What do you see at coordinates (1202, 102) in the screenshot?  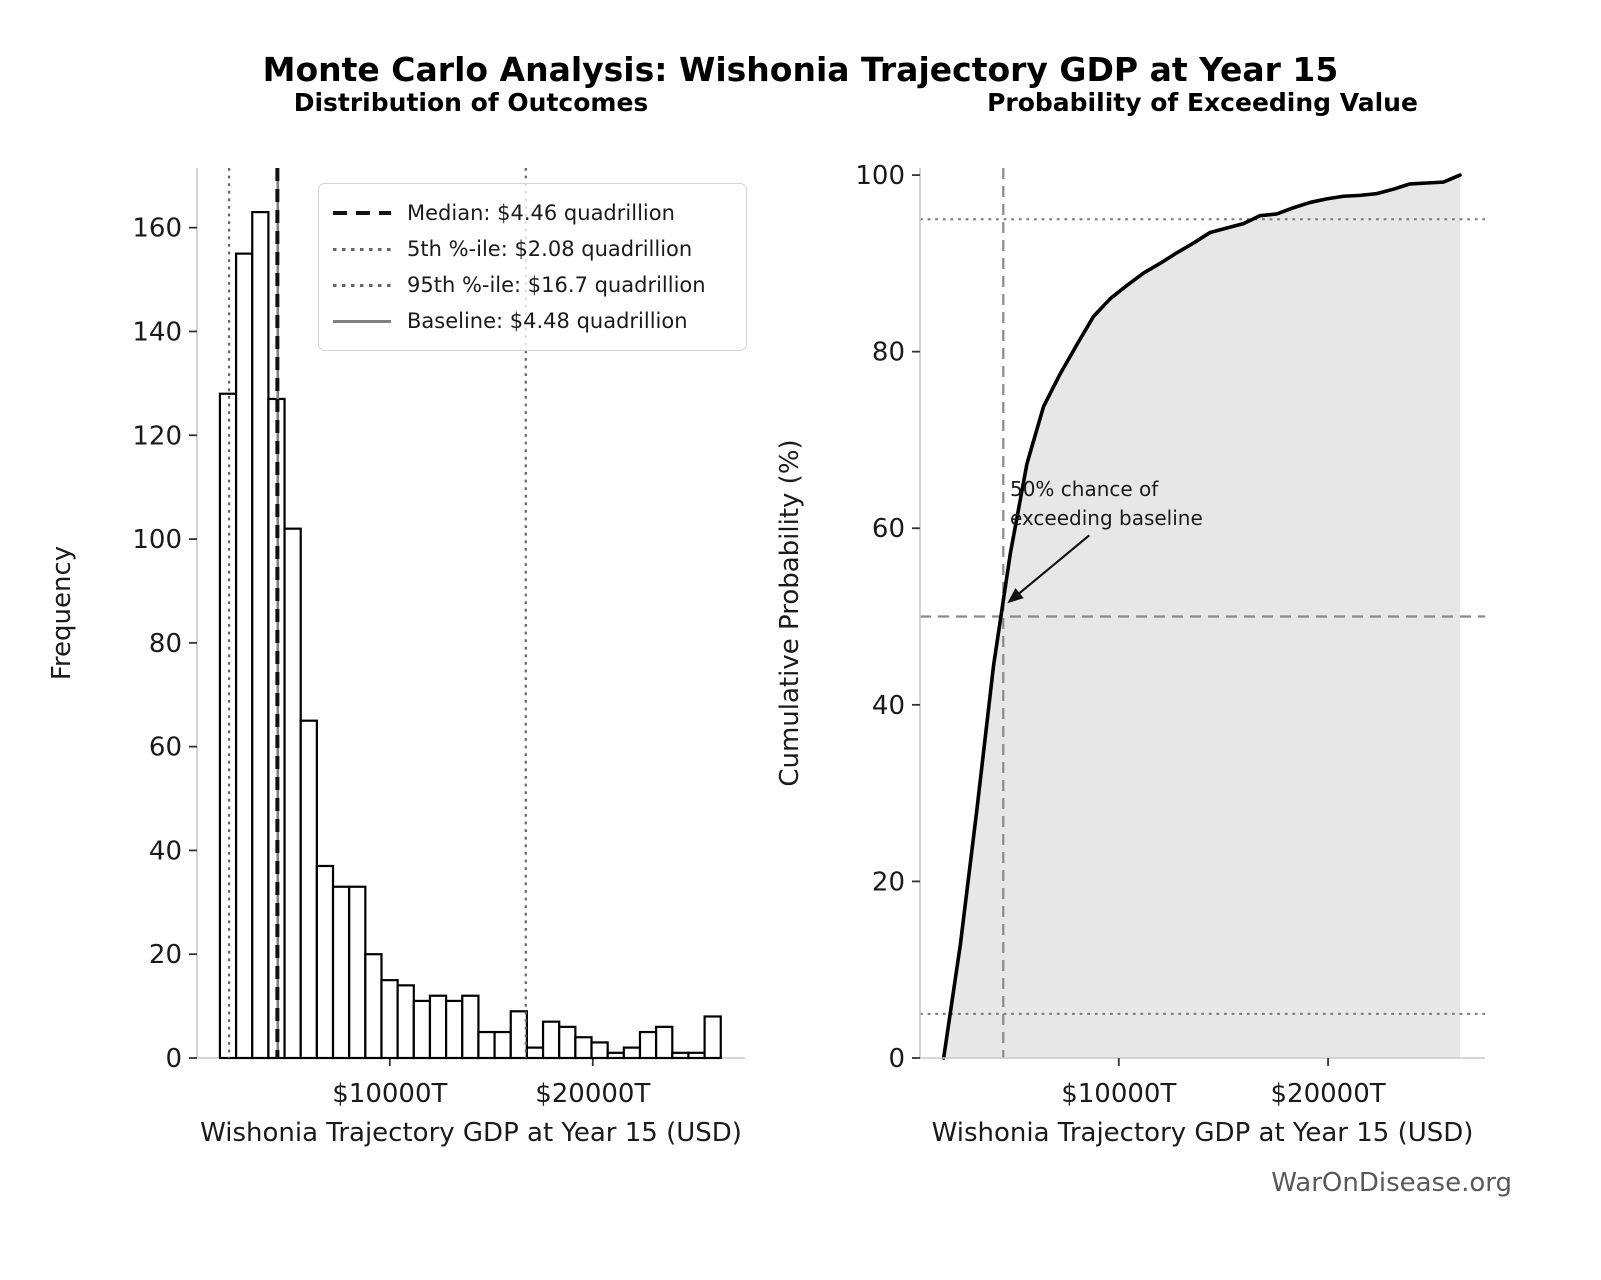 I see `cdf-title: Probability of Exceeding Value` at bounding box center [1202, 102].